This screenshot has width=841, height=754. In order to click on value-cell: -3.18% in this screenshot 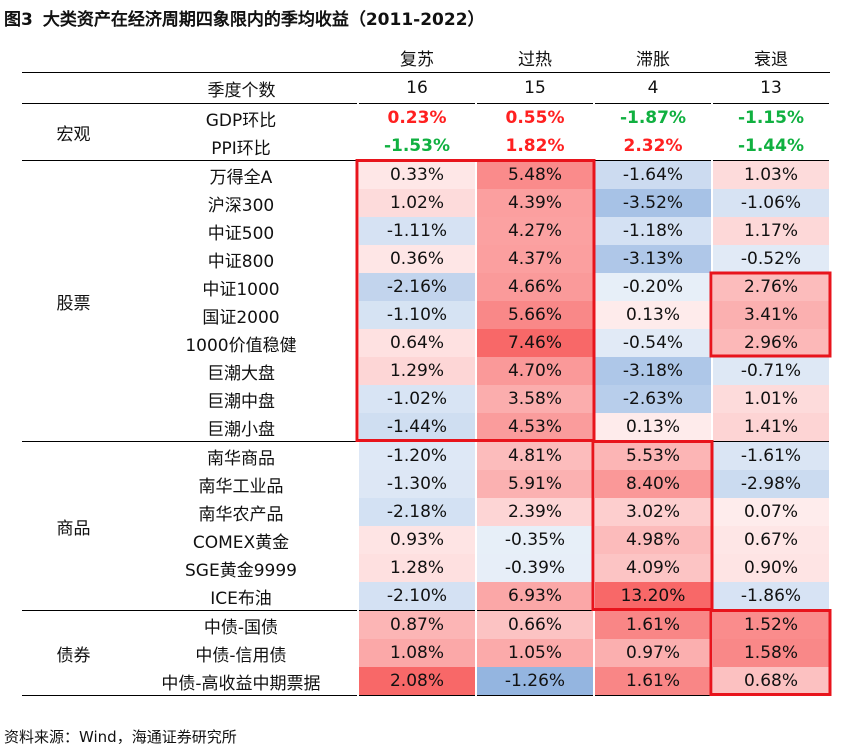, I will do `click(653, 371)`.